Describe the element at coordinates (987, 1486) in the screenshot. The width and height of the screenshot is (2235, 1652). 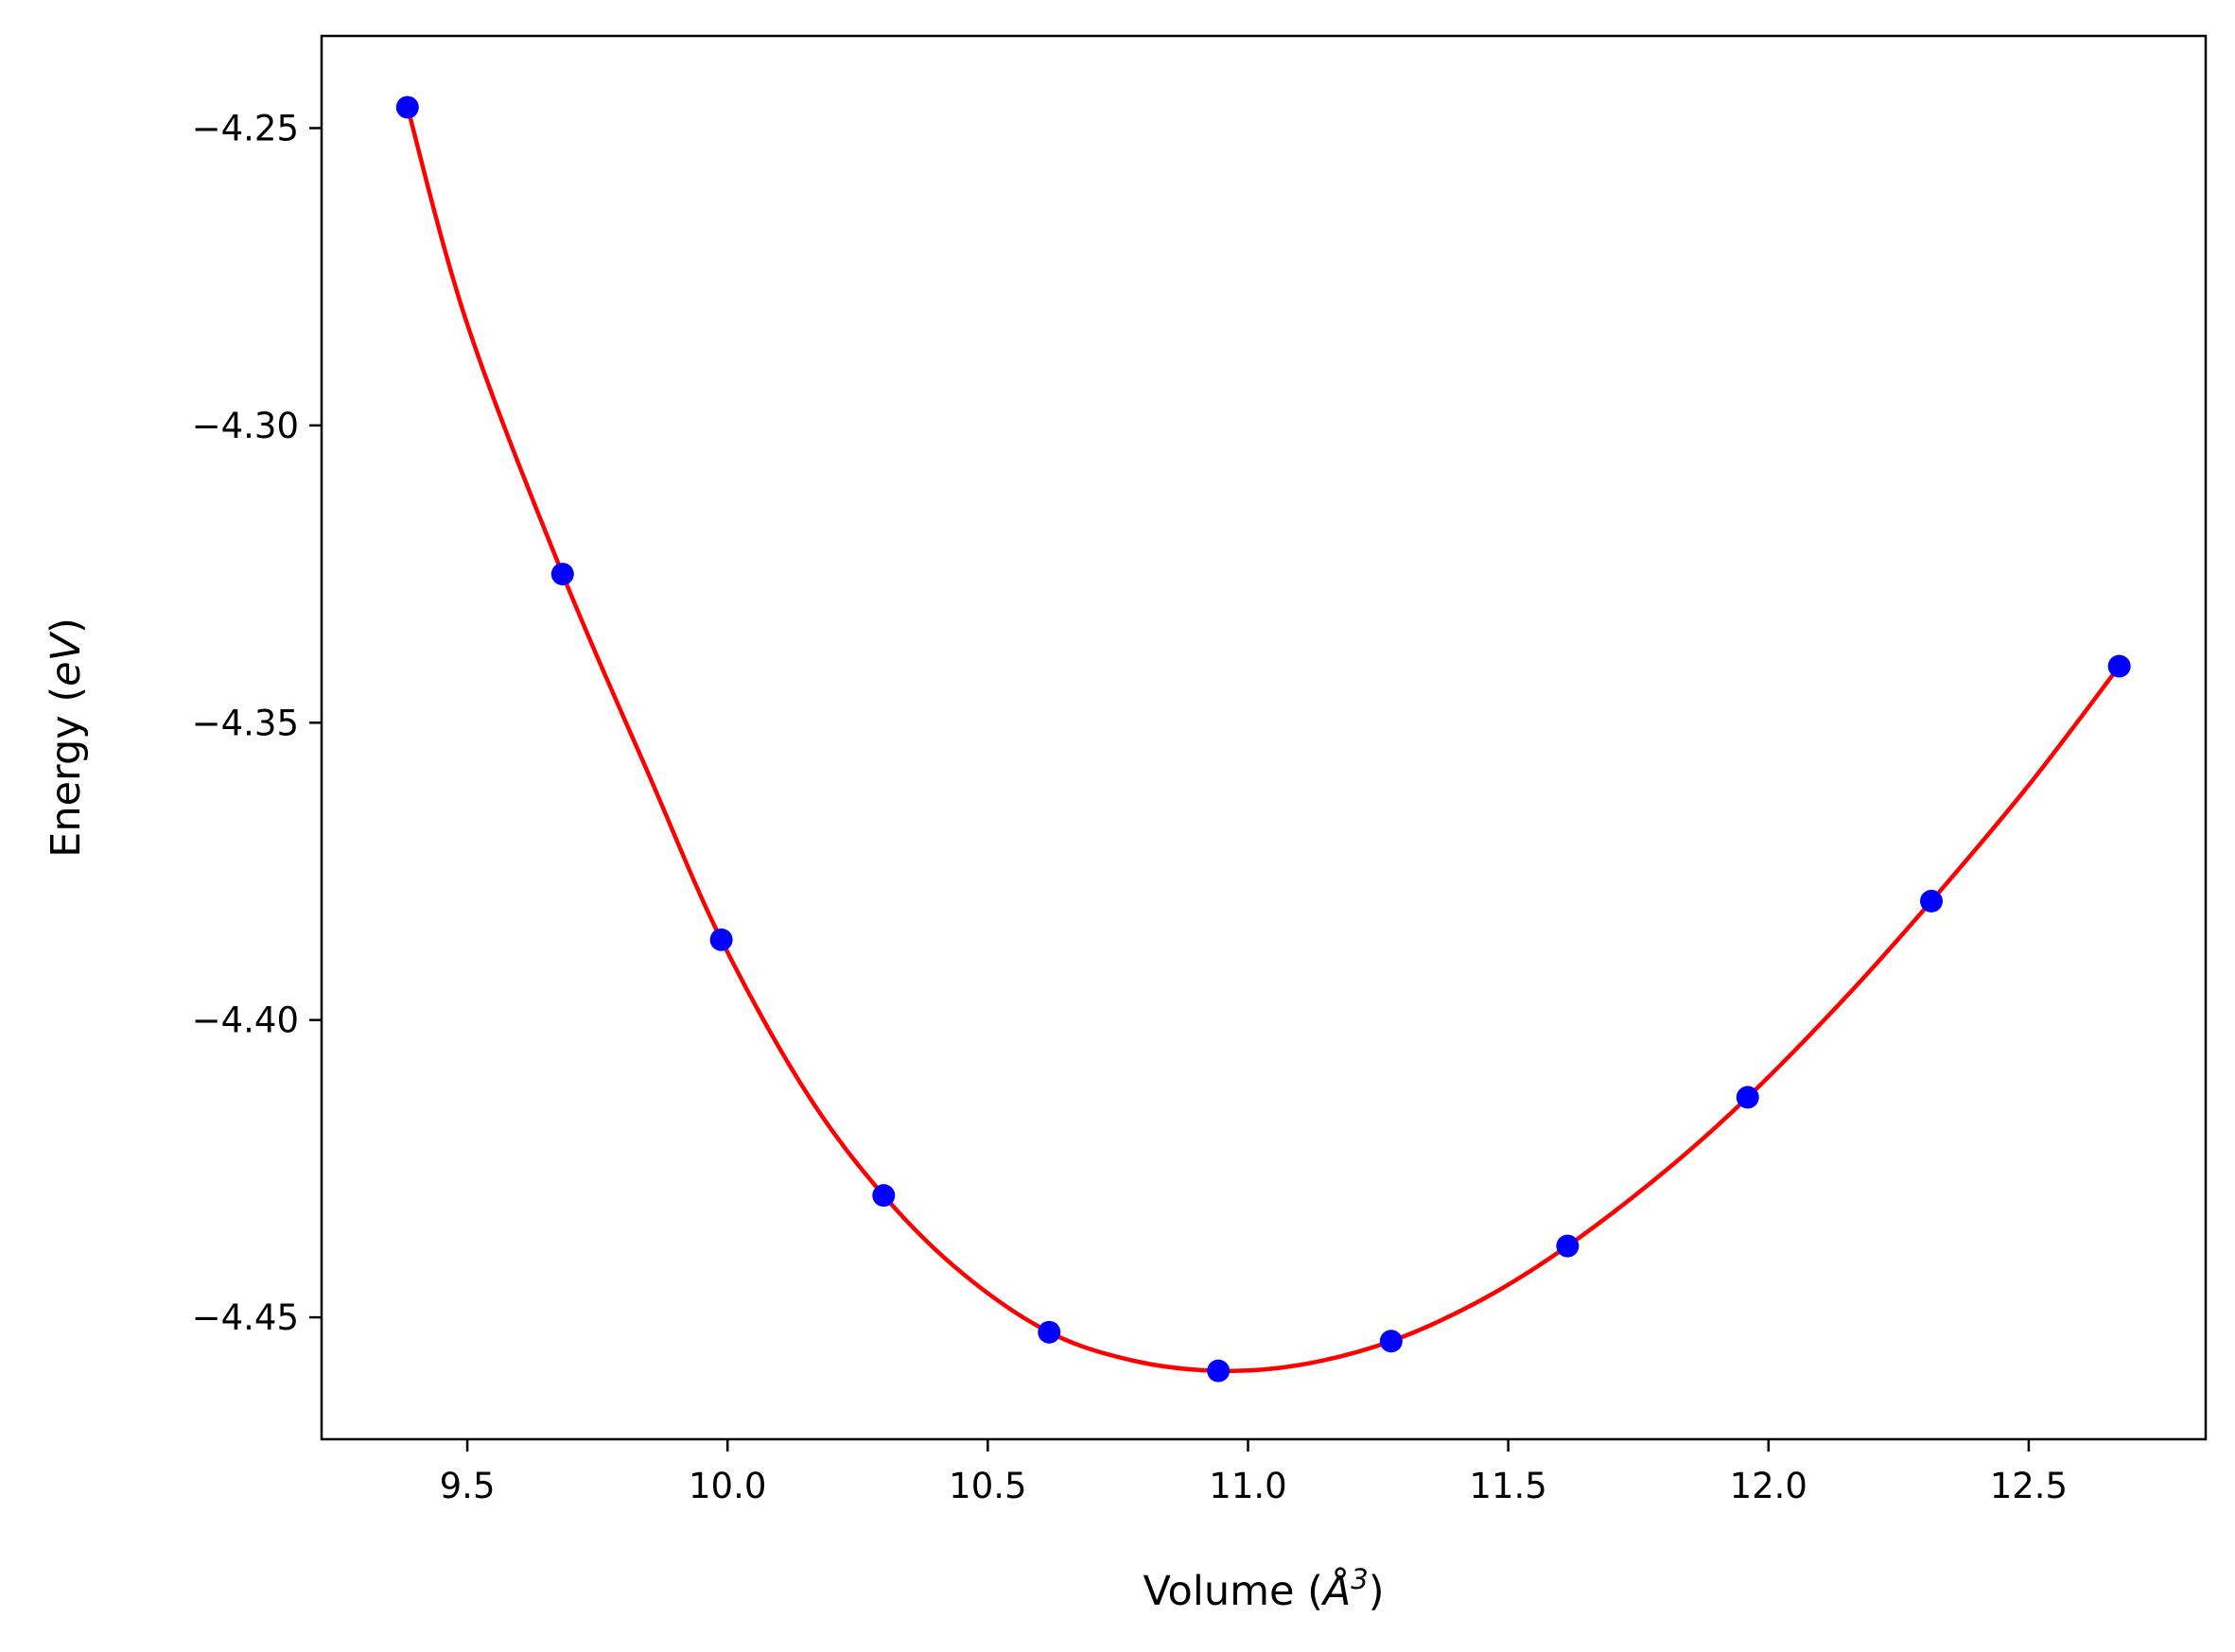
I see `x-tick-label: 10.5` at that location.